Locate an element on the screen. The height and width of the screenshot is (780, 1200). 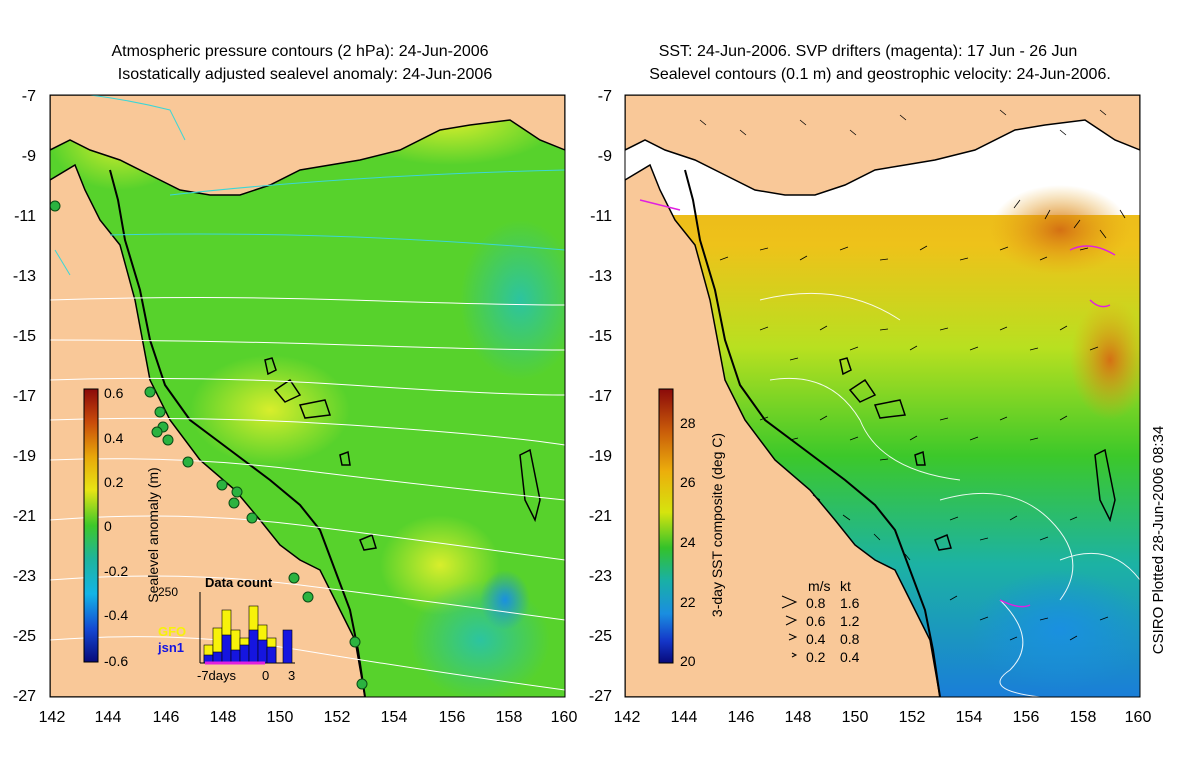
right-xtick: 150 is located at coordinates (855, 717).